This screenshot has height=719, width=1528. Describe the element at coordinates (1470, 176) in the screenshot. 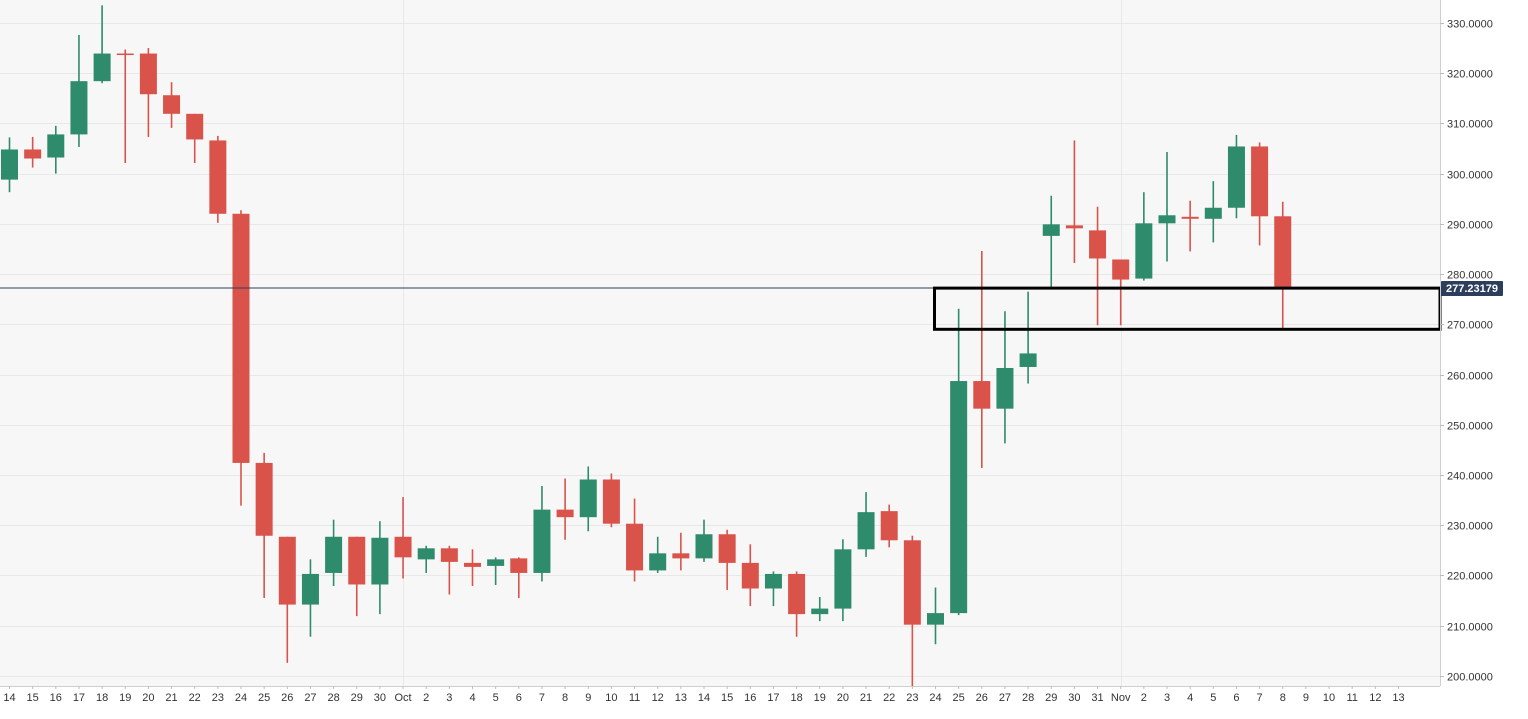

I see `y-tick-label: 300.0000` at that location.